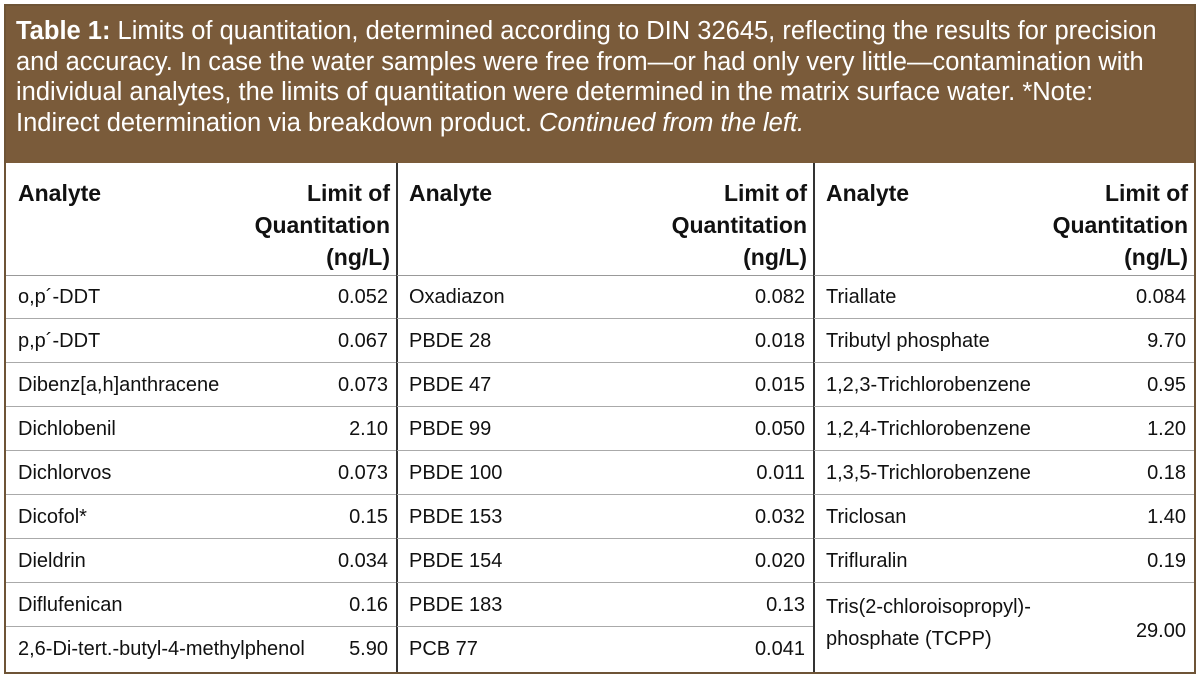 The image size is (1200, 680). What do you see at coordinates (1166, 561) in the screenshot?
I see `loq-value: 0.19` at bounding box center [1166, 561].